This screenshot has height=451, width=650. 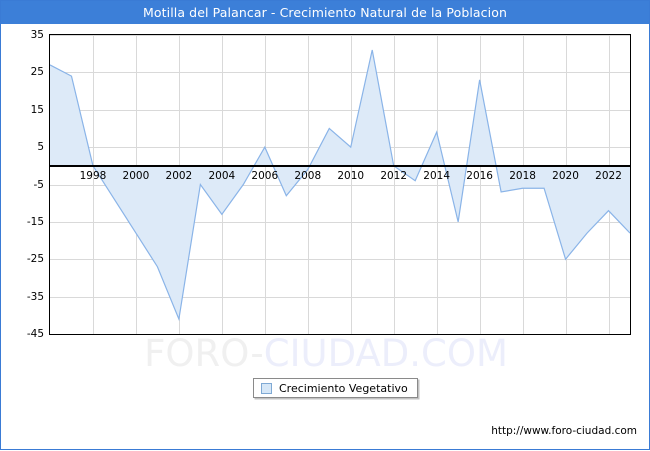 What do you see at coordinates (40, 147) in the screenshot?
I see `y-axis-tick-label: 5` at bounding box center [40, 147].